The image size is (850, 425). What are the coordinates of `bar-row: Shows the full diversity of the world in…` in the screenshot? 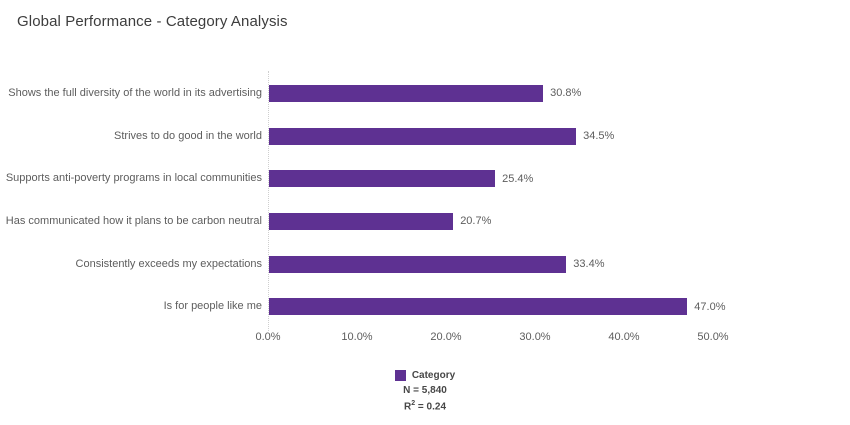 It's located at (425, 93).